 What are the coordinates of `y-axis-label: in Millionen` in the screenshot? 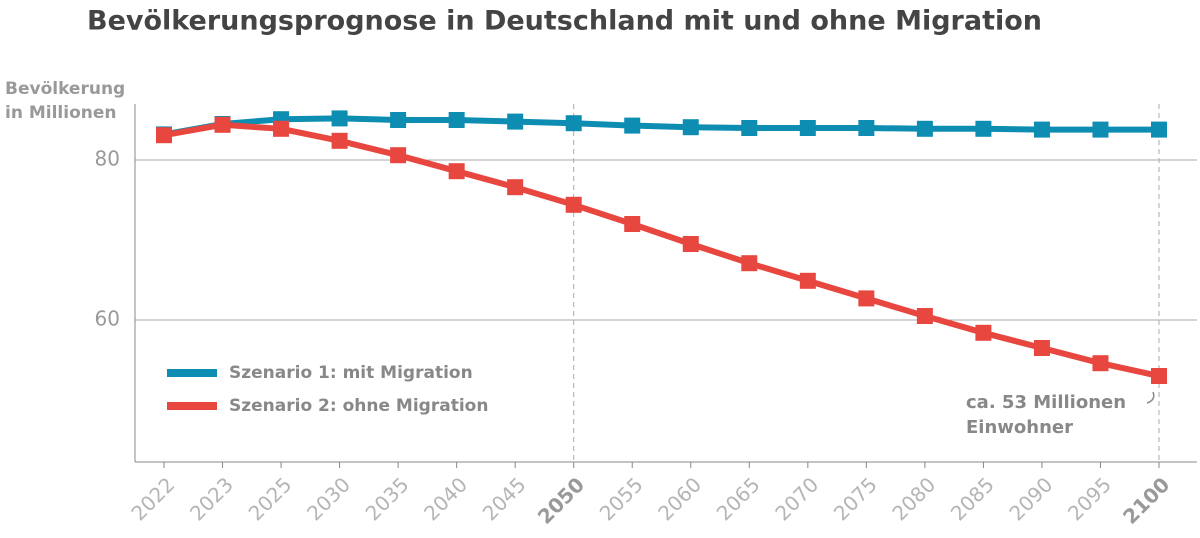 It's located at (61, 113).